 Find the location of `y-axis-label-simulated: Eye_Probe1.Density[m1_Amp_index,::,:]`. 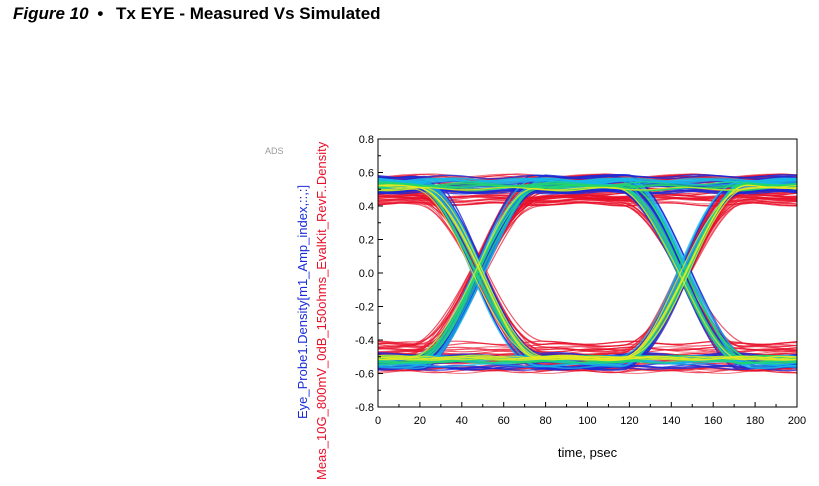

y-axis-label-simulated: Eye_Probe1.Density[m1_Amp_index,::,:] is located at coordinates (302, 302).